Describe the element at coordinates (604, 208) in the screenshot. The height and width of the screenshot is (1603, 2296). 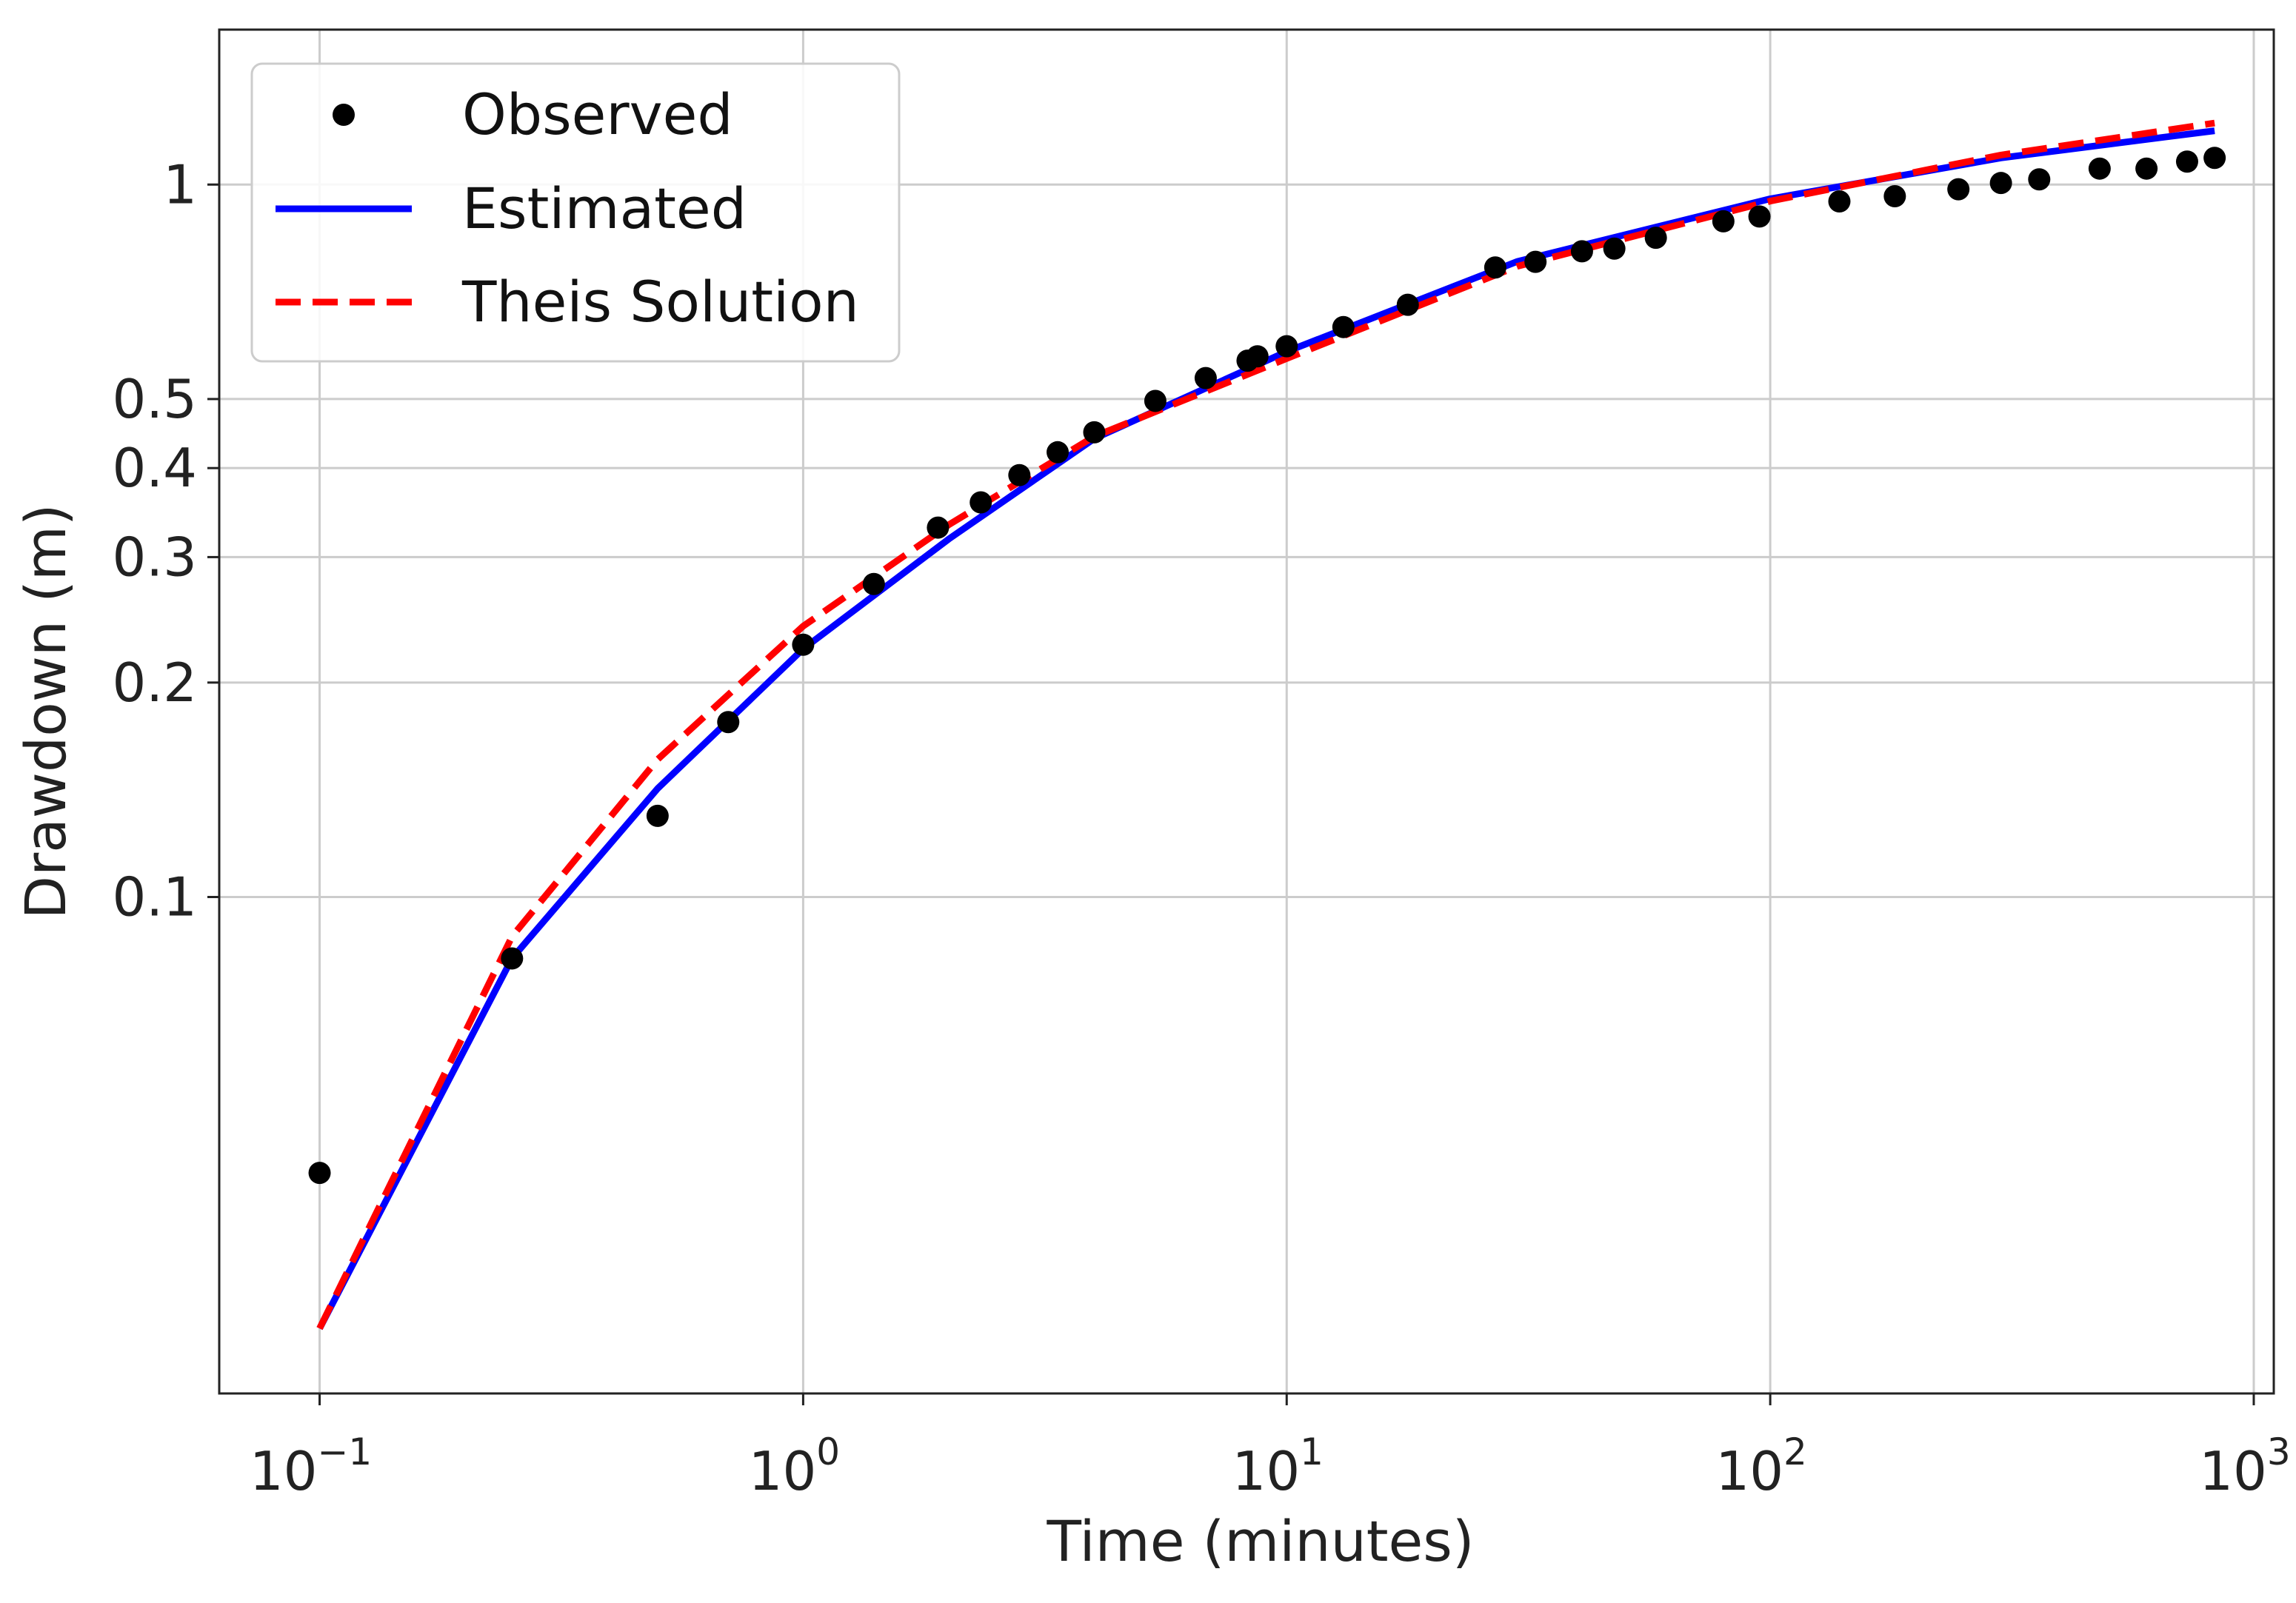
I see `legend-estimated-label: Estimated` at that location.